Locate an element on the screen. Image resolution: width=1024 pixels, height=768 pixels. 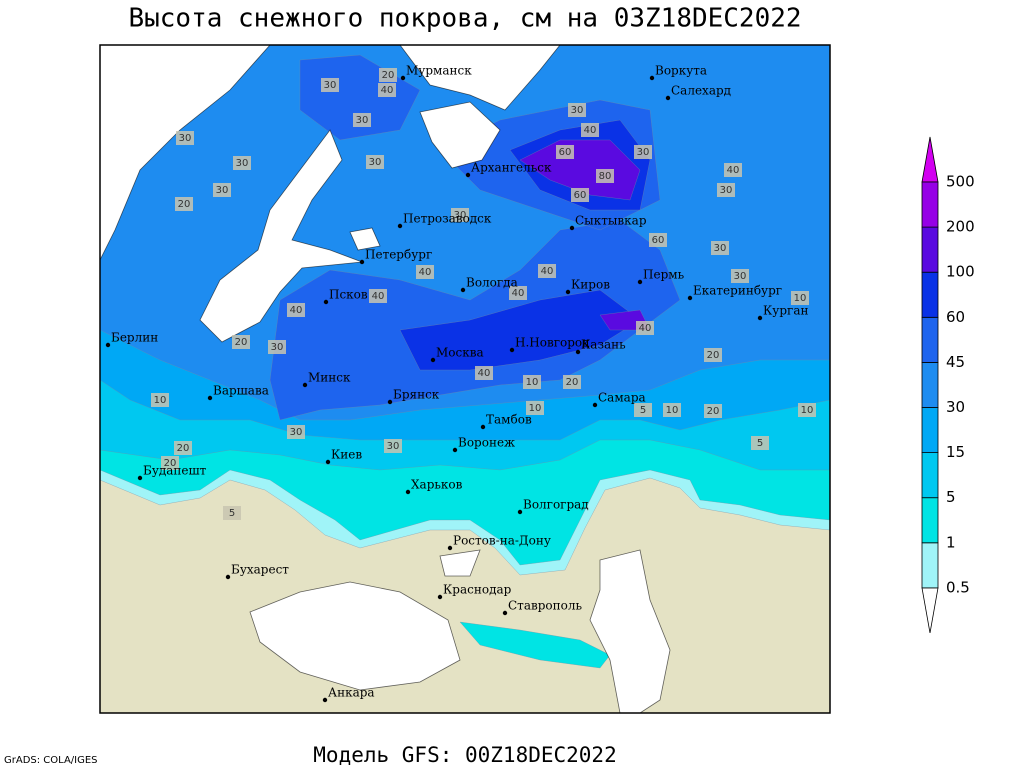
city-label: Анкара is located at coordinates (351, 693).